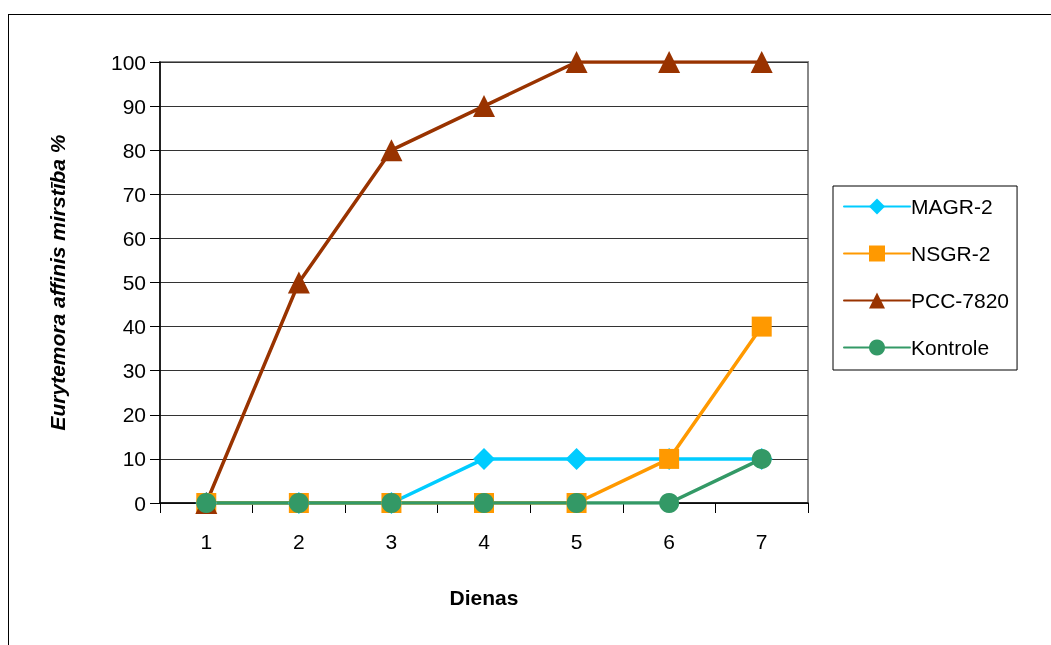 Image resolution: width=1051 pixels, height=645 pixels. What do you see at coordinates (128, 62) in the screenshot?
I see `y-tick-label: 100` at bounding box center [128, 62].